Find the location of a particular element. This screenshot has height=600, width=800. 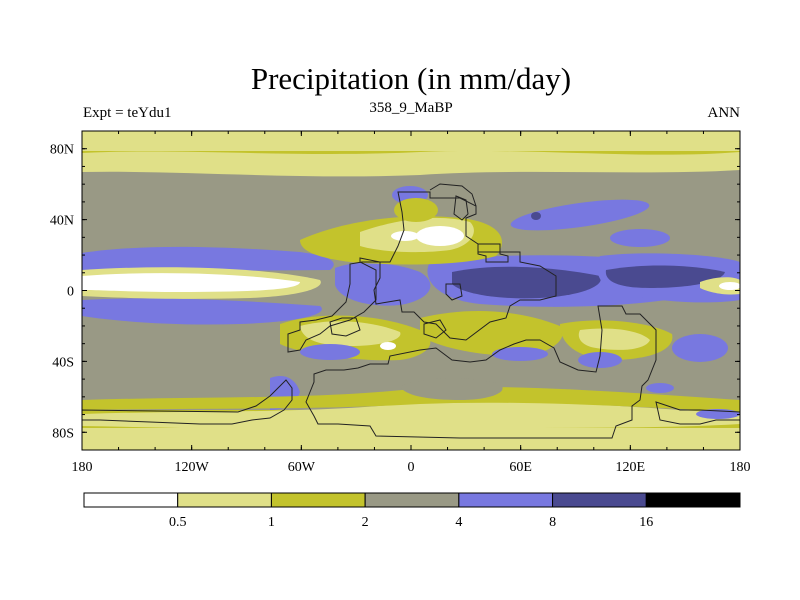

outline-inland-basin is located at coordinates (493, 253).